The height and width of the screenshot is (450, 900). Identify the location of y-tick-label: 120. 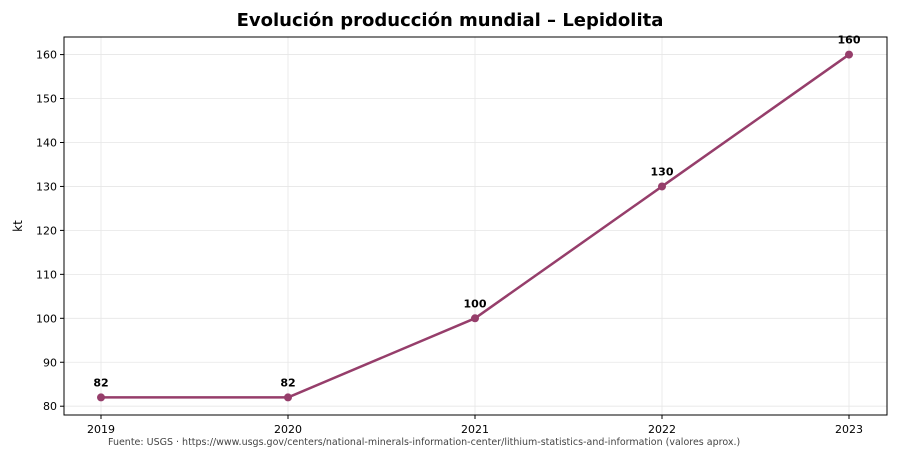
(46, 230).